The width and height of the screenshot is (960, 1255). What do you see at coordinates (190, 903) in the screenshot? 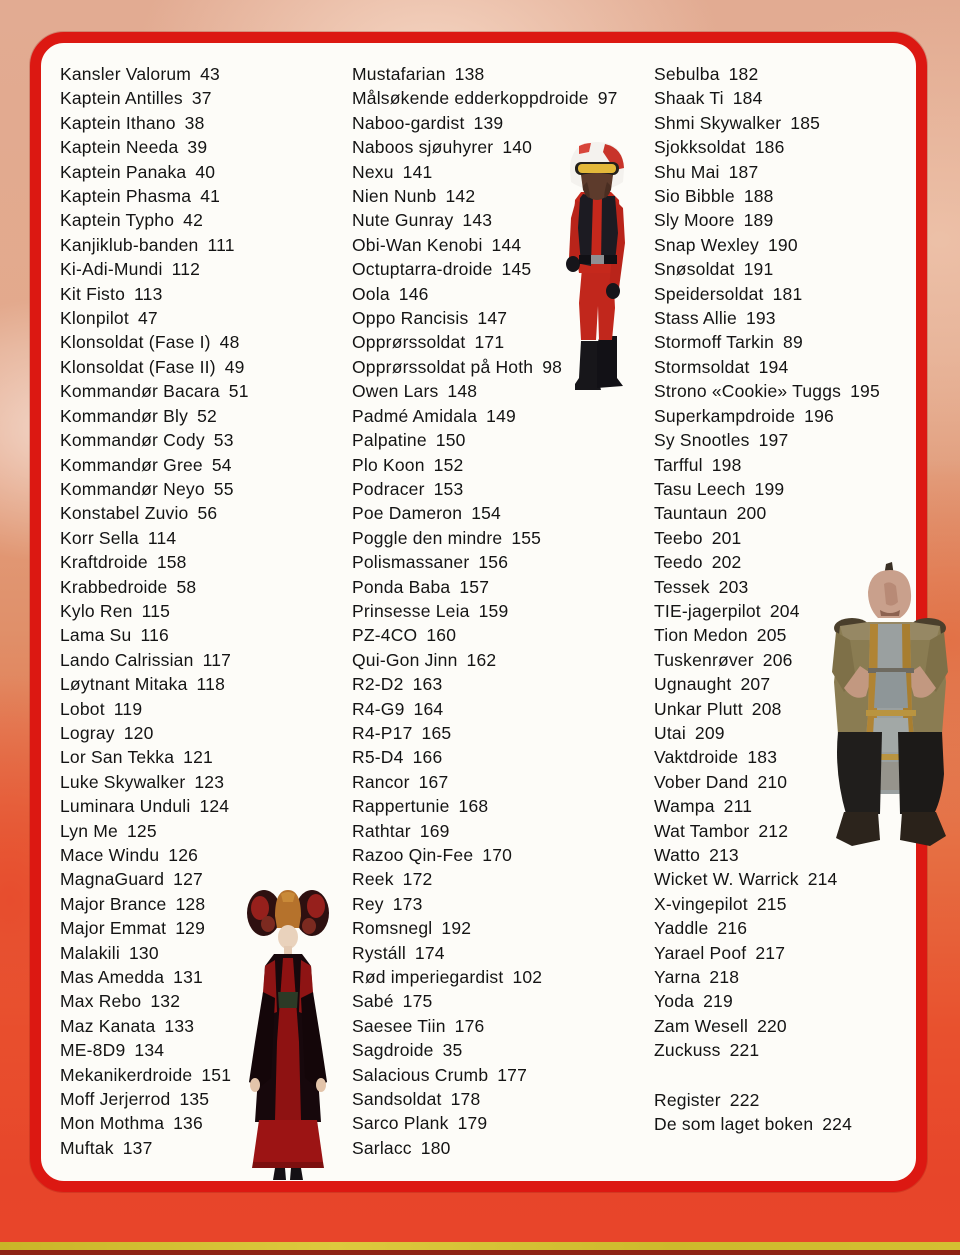
I see `entry-page-number: 128` at bounding box center [190, 903].